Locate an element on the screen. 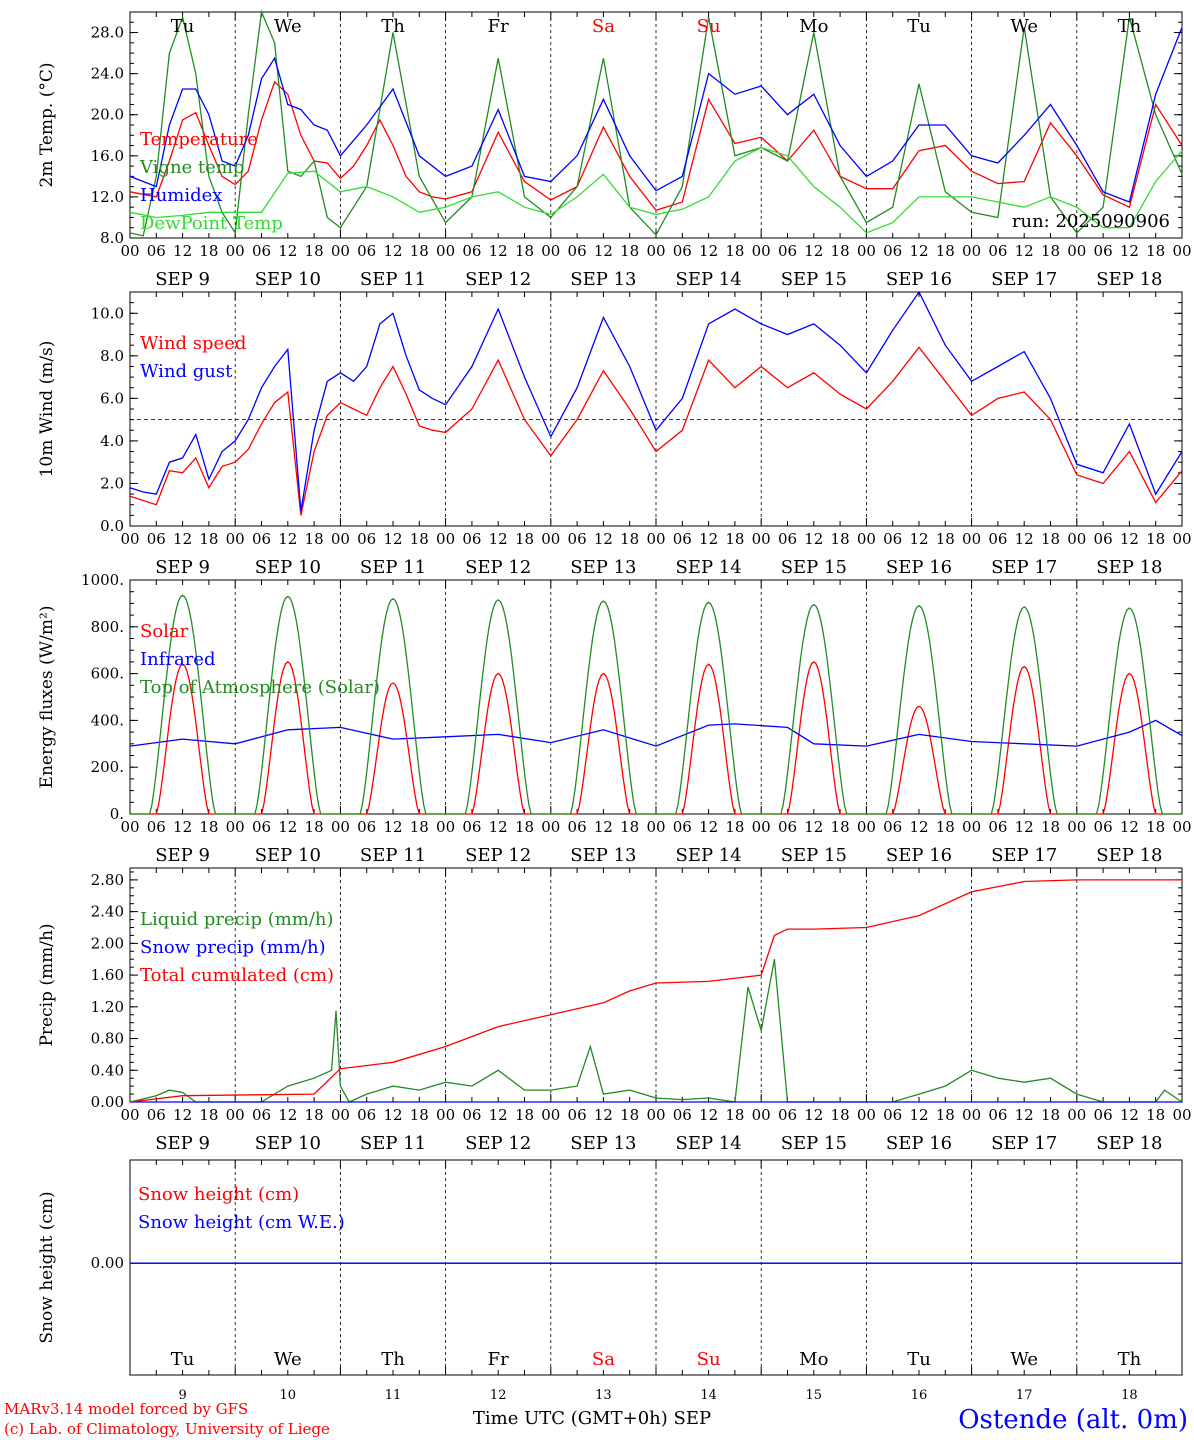 This screenshot has width=1194, height=1440. day-of-week-label: Mo is located at coordinates (813, 26).